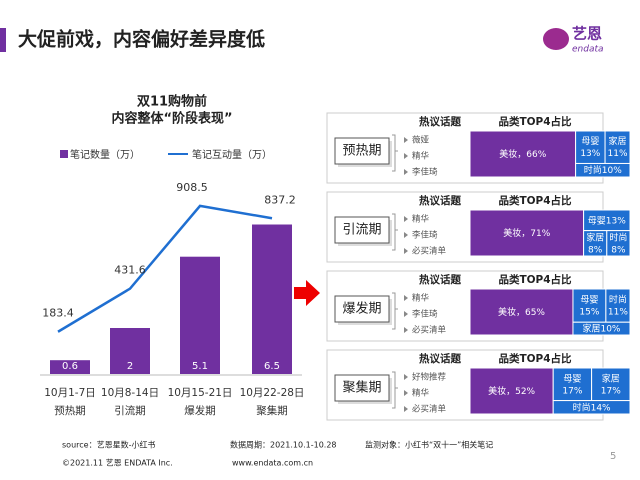 This screenshot has width=640, height=480. Describe the element at coordinates (601, 408) in the screenshot. I see `share-value: 14%` at that location.